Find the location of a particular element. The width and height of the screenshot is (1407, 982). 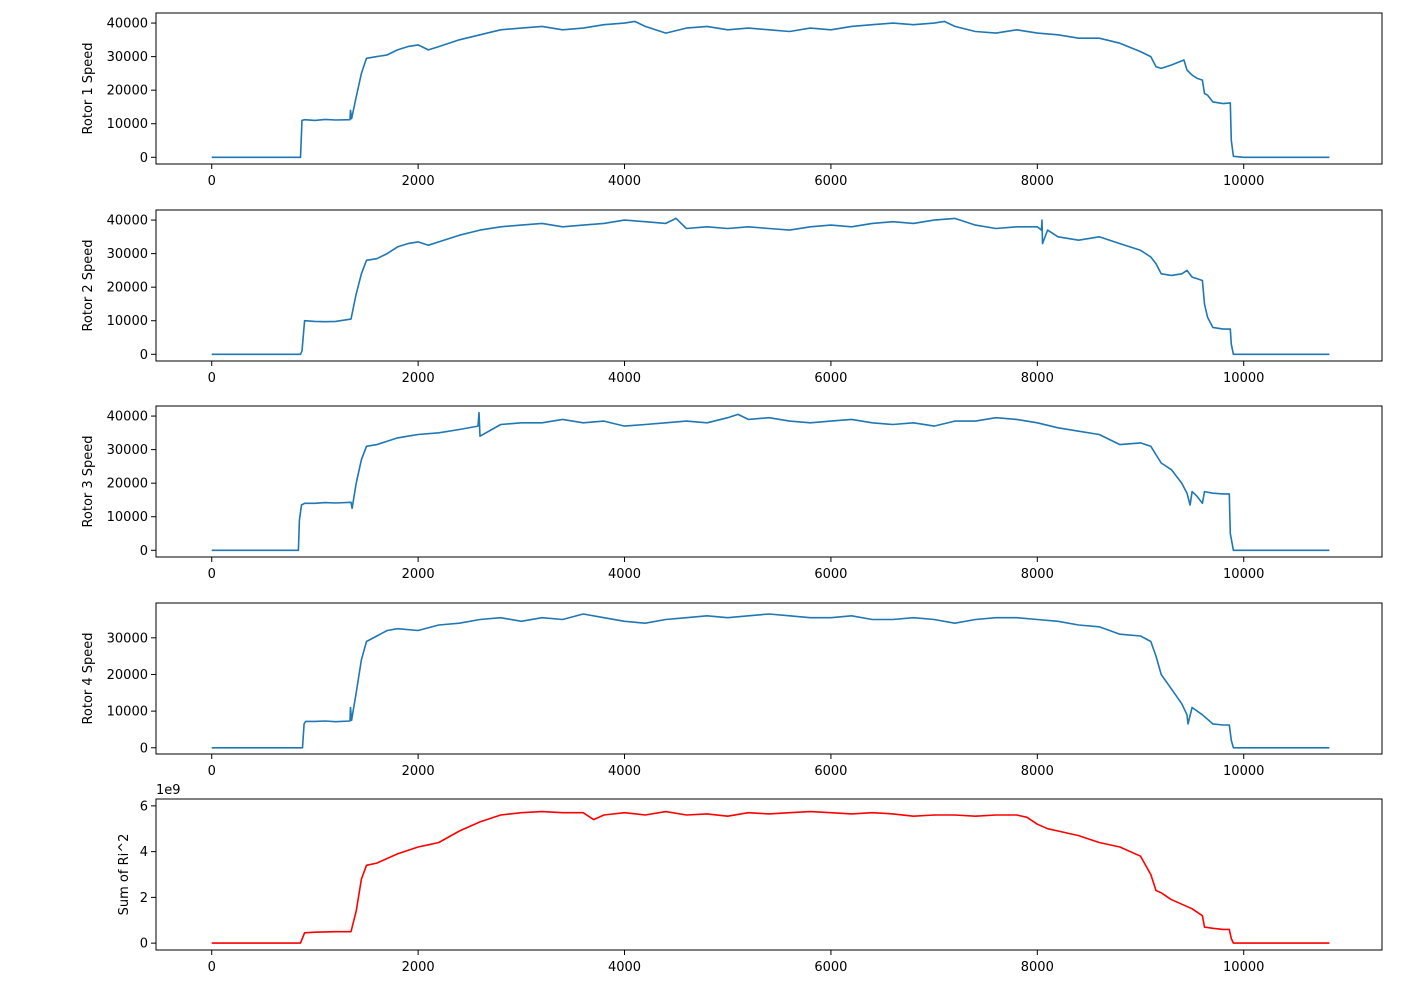

rotor-3-line-layer is located at coordinates (770, 481).